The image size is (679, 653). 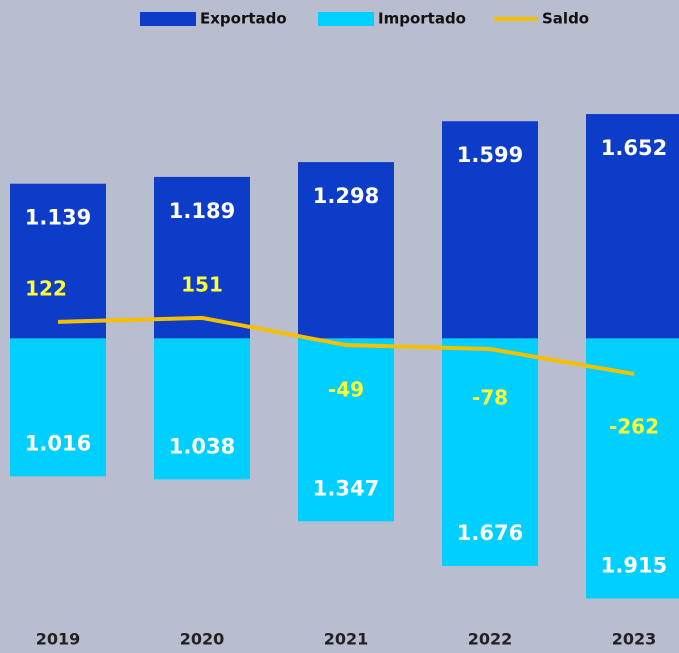 I want to click on legend-label: Importado, so click(x=422, y=19).